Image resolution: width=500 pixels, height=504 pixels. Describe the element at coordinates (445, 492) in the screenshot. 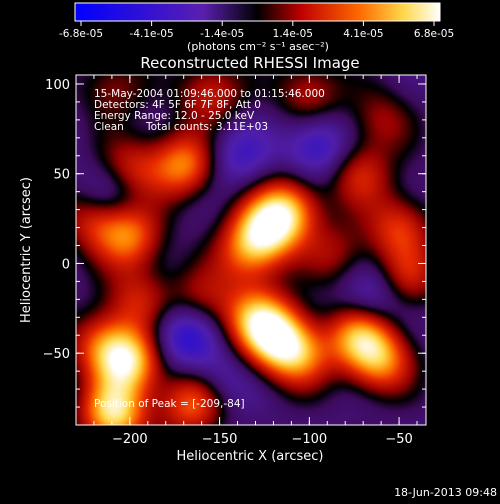

I see `timestamp: 18-Jun-2013 09:48` at that location.